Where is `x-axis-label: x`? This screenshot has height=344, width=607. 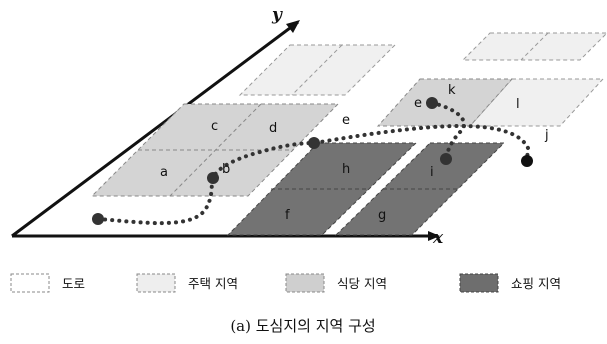
x-axis-label: x is located at coordinates (438, 238).